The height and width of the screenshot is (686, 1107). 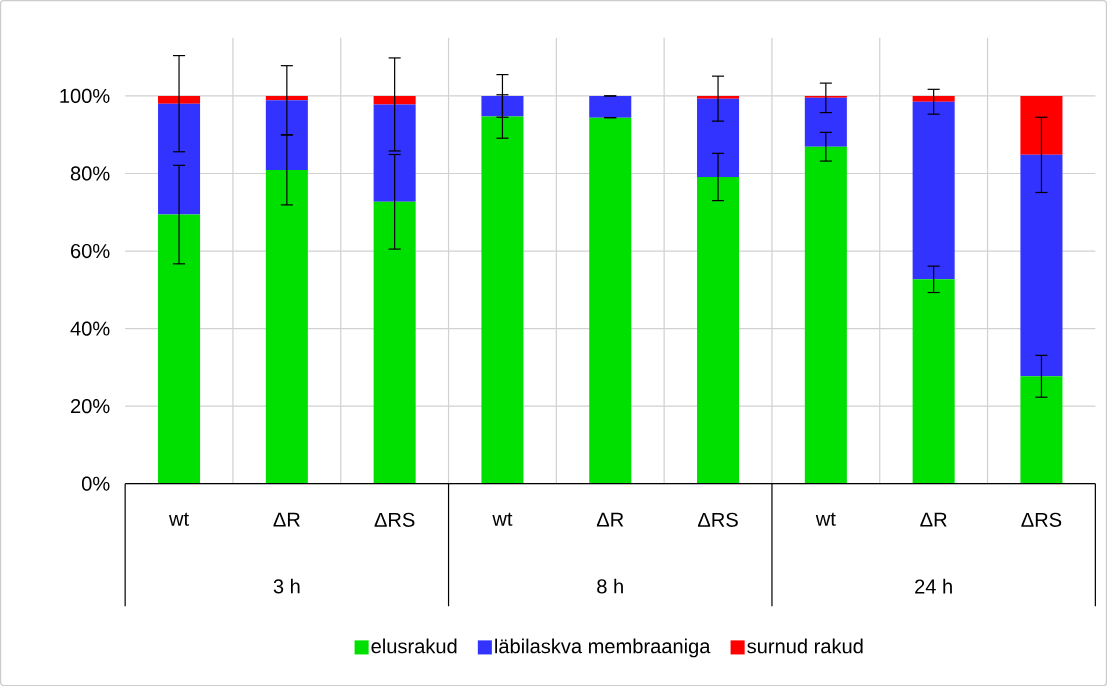 What do you see at coordinates (90, 406) in the screenshot?
I see `y-tick-label: 20%` at bounding box center [90, 406].